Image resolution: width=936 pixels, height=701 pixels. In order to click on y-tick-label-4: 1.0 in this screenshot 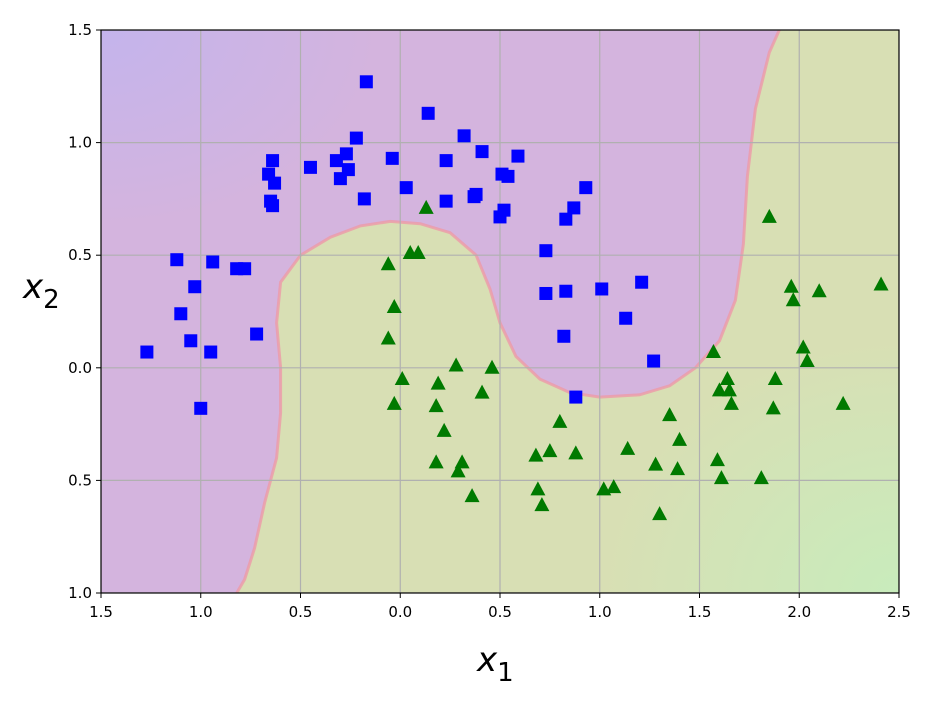, I will do `click(80, 143)`.